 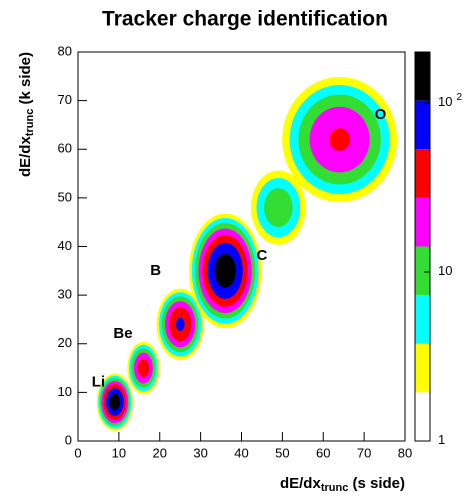 I want to click on cluster-label: B, so click(x=155, y=270).